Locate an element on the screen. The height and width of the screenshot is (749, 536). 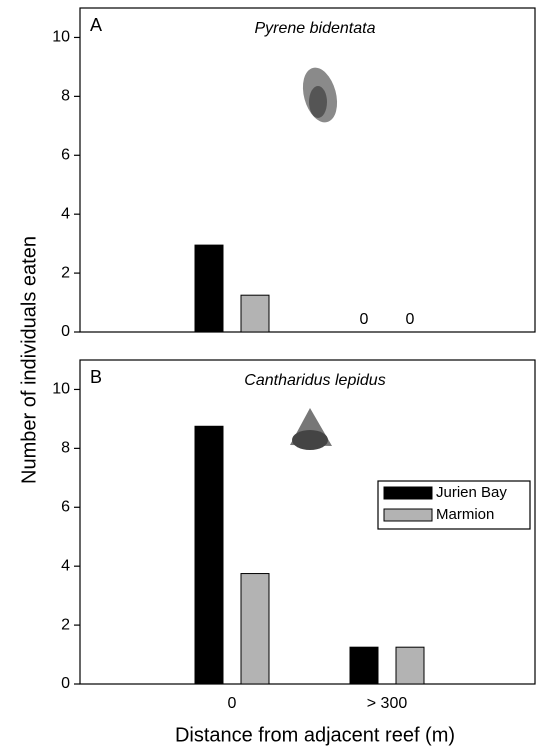
panel-label: B is located at coordinates (96, 377).